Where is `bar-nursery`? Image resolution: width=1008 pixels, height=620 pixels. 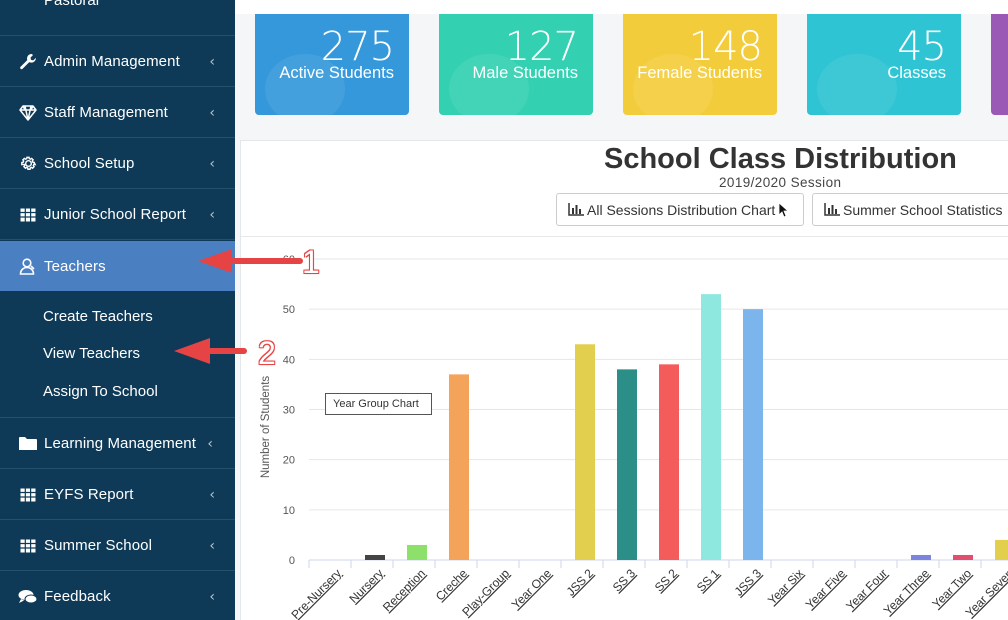
bar-nursery is located at coordinates (375, 557).